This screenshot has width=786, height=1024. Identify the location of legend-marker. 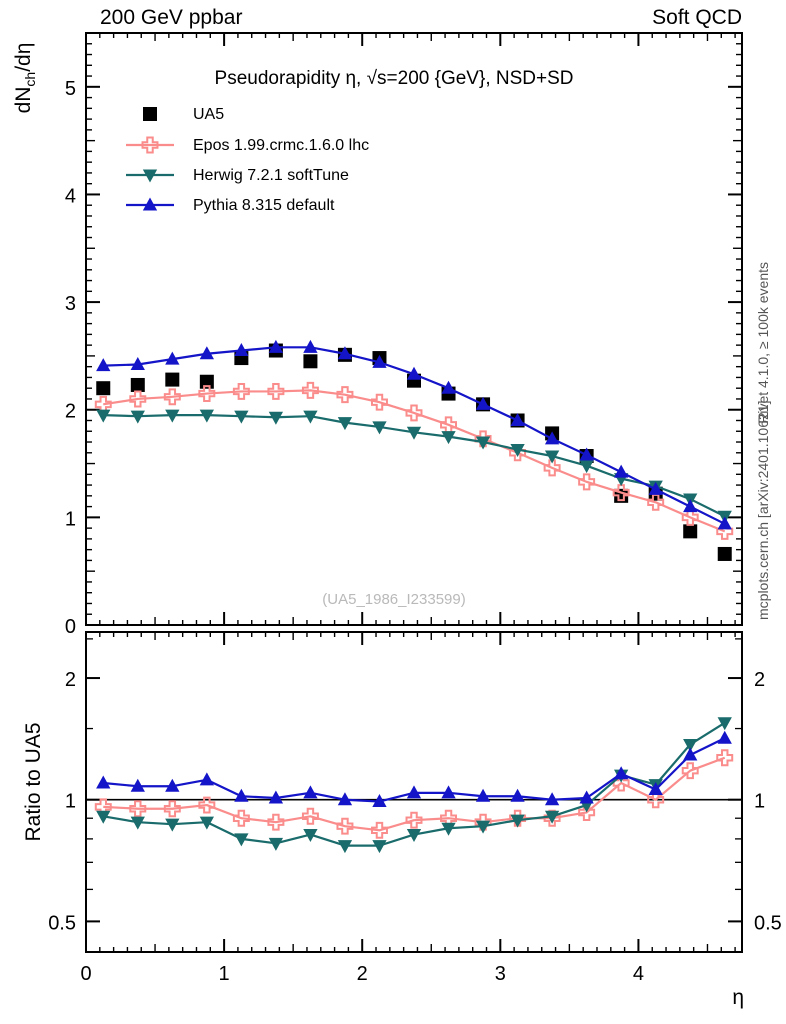
(150, 176).